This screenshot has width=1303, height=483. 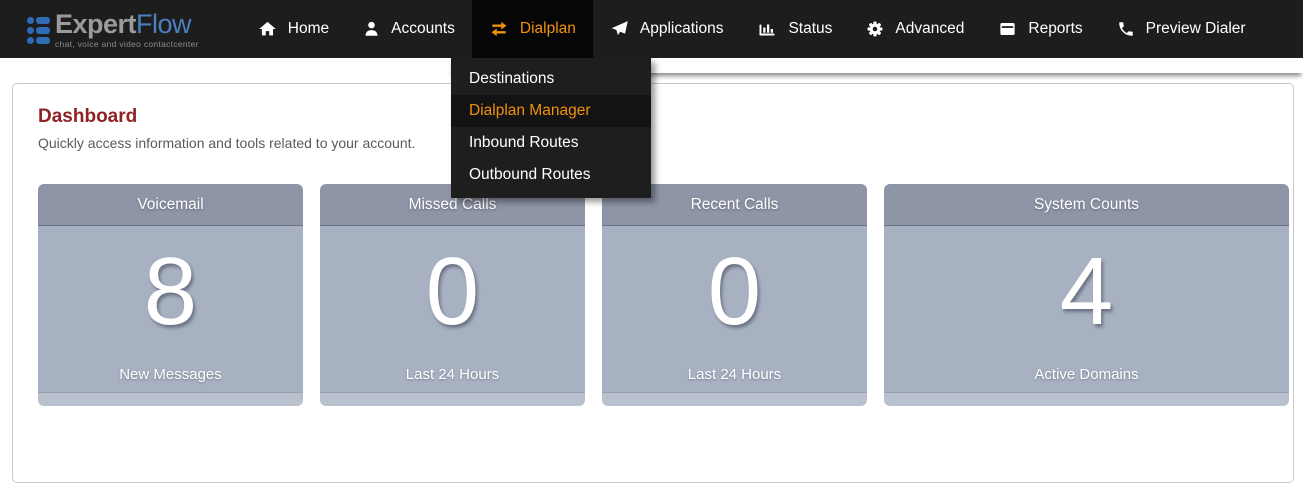 What do you see at coordinates (88, 116) in the screenshot?
I see `page-title: Dashboard` at bounding box center [88, 116].